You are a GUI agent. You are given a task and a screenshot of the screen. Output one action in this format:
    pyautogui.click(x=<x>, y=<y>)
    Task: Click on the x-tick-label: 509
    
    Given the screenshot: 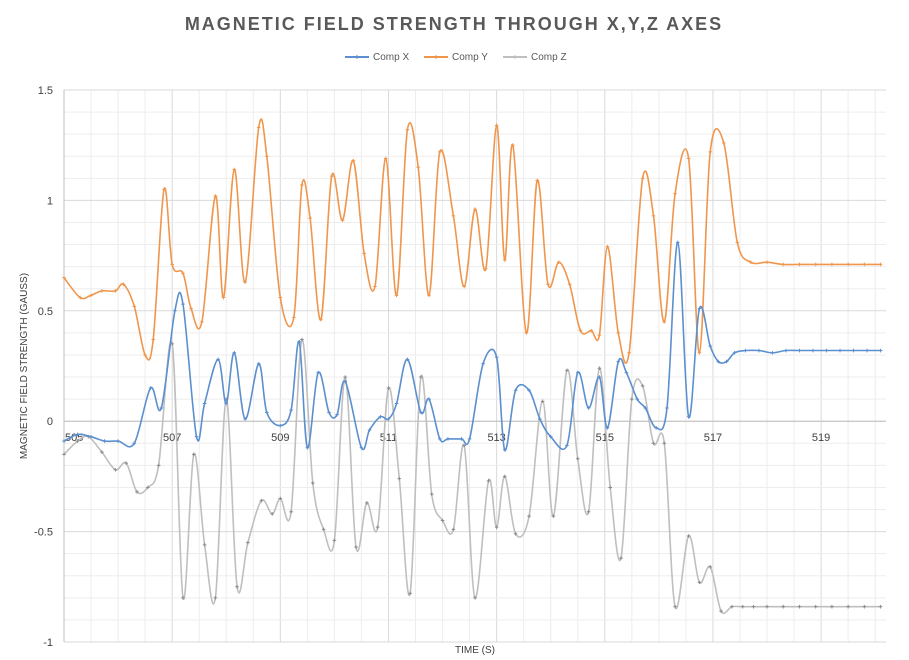 What is the action you would take?
    pyautogui.click(x=280, y=438)
    